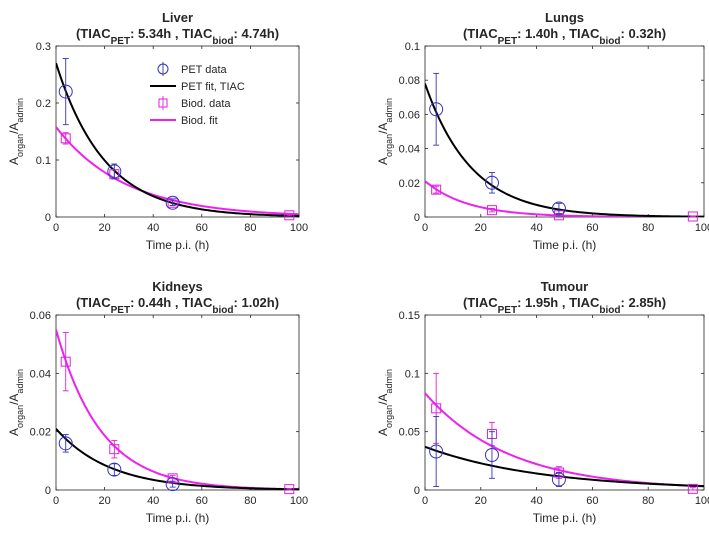 The height and width of the screenshot is (535, 709). What do you see at coordinates (409, 433) in the screenshot?
I see `y-tick-label: 0.05` at bounding box center [409, 433].